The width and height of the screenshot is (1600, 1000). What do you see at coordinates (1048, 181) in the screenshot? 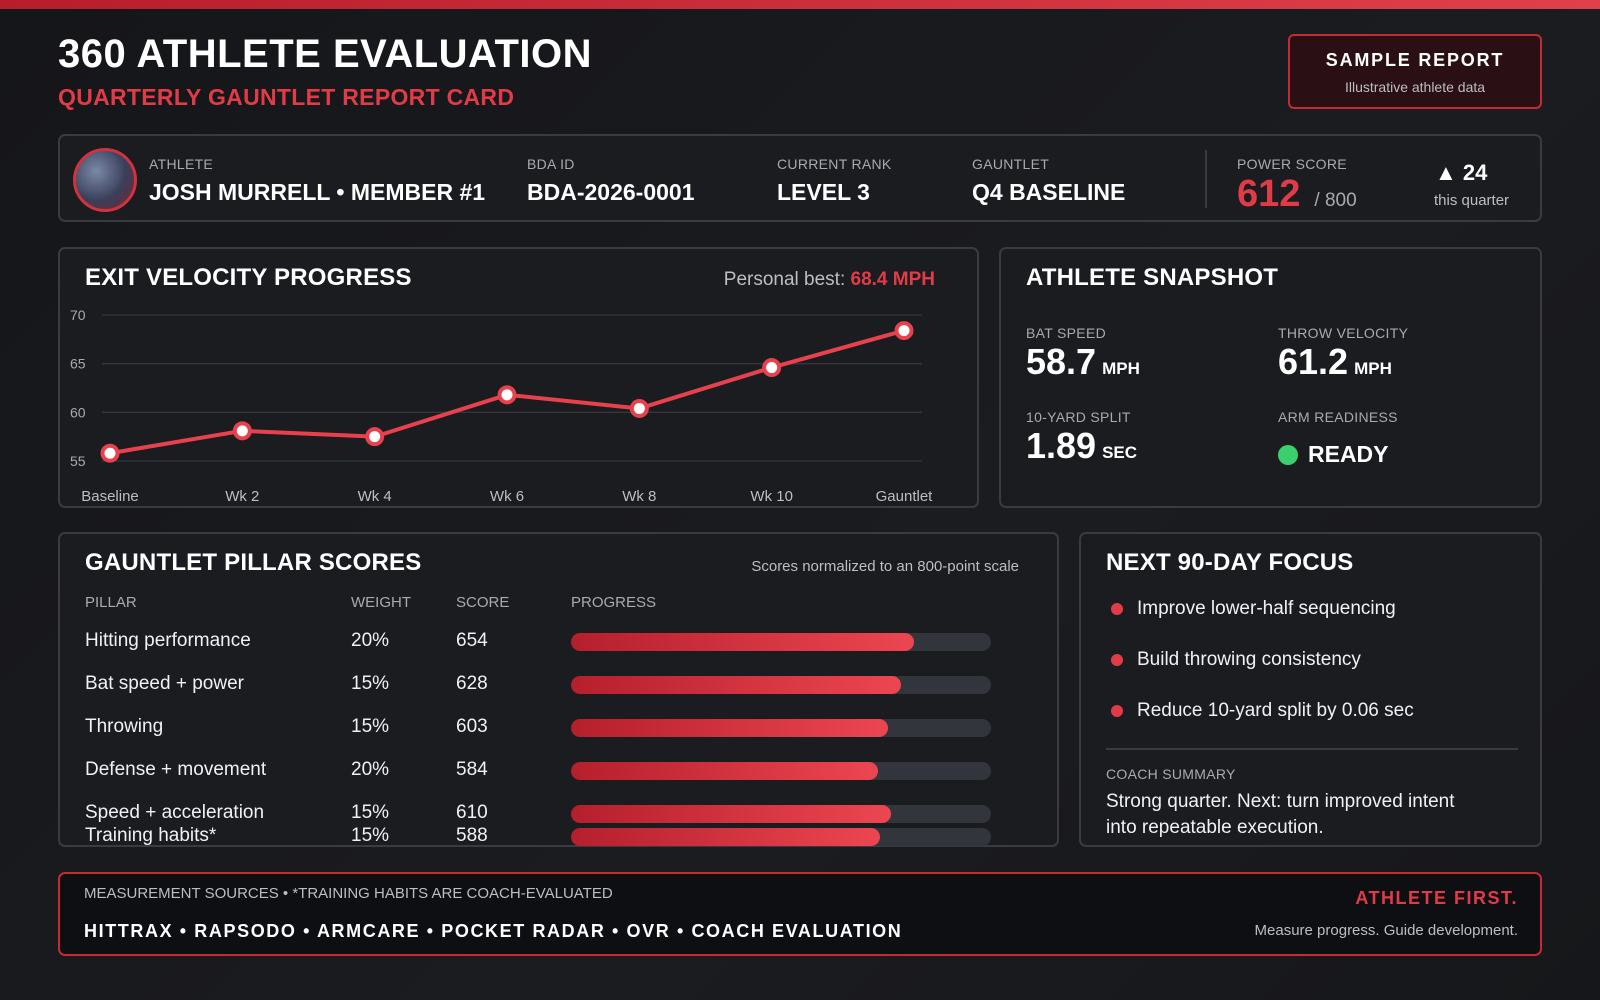
I see `gauntlet-cell: GAUNTLET Q4 BASELINE` at bounding box center [1048, 181].